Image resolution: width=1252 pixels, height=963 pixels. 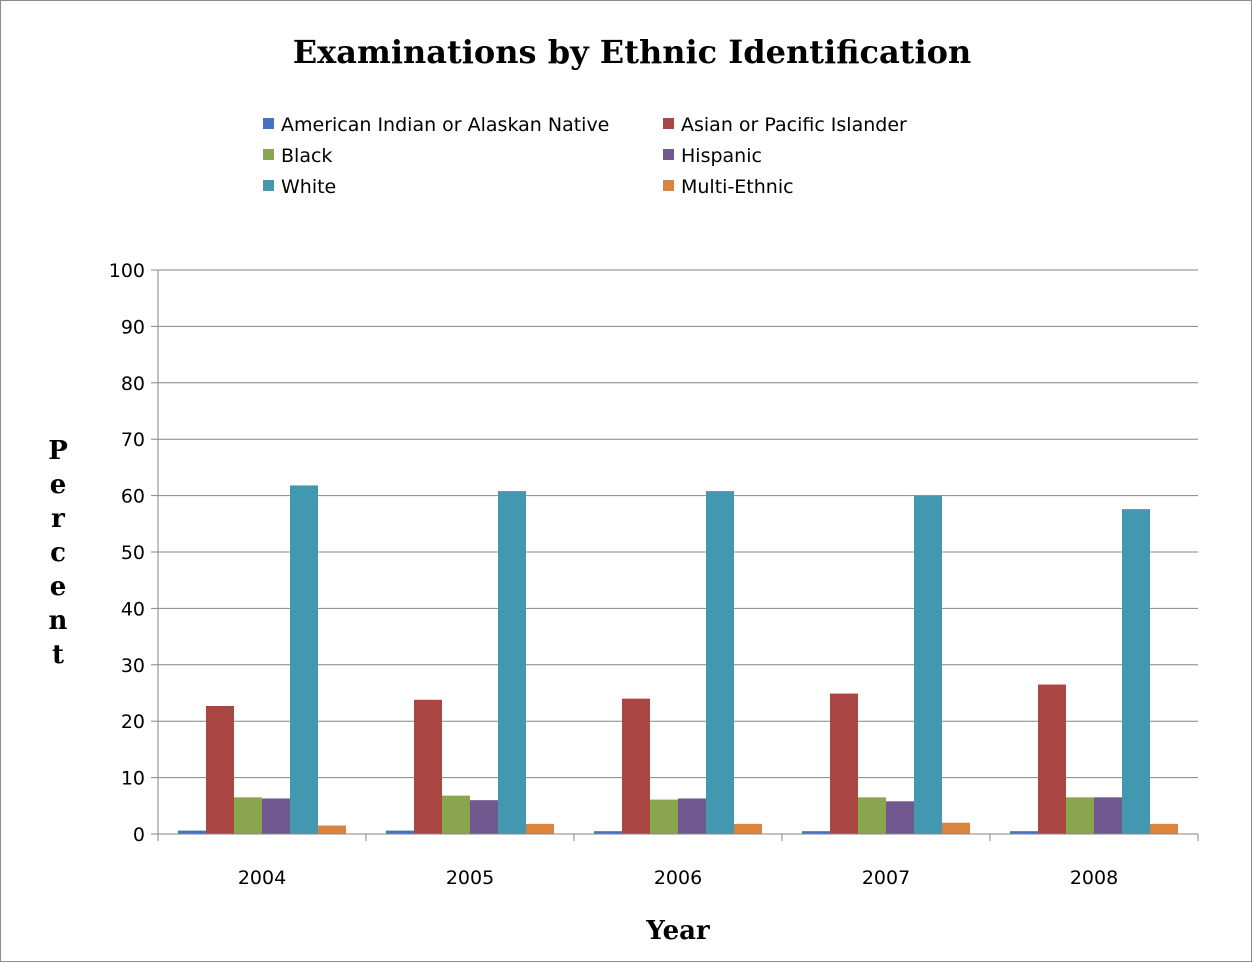 What do you see at coordinates (58, 621) in the screenshot?
I see `y-axis-label-letter: n` at bounding box center [58, 621].